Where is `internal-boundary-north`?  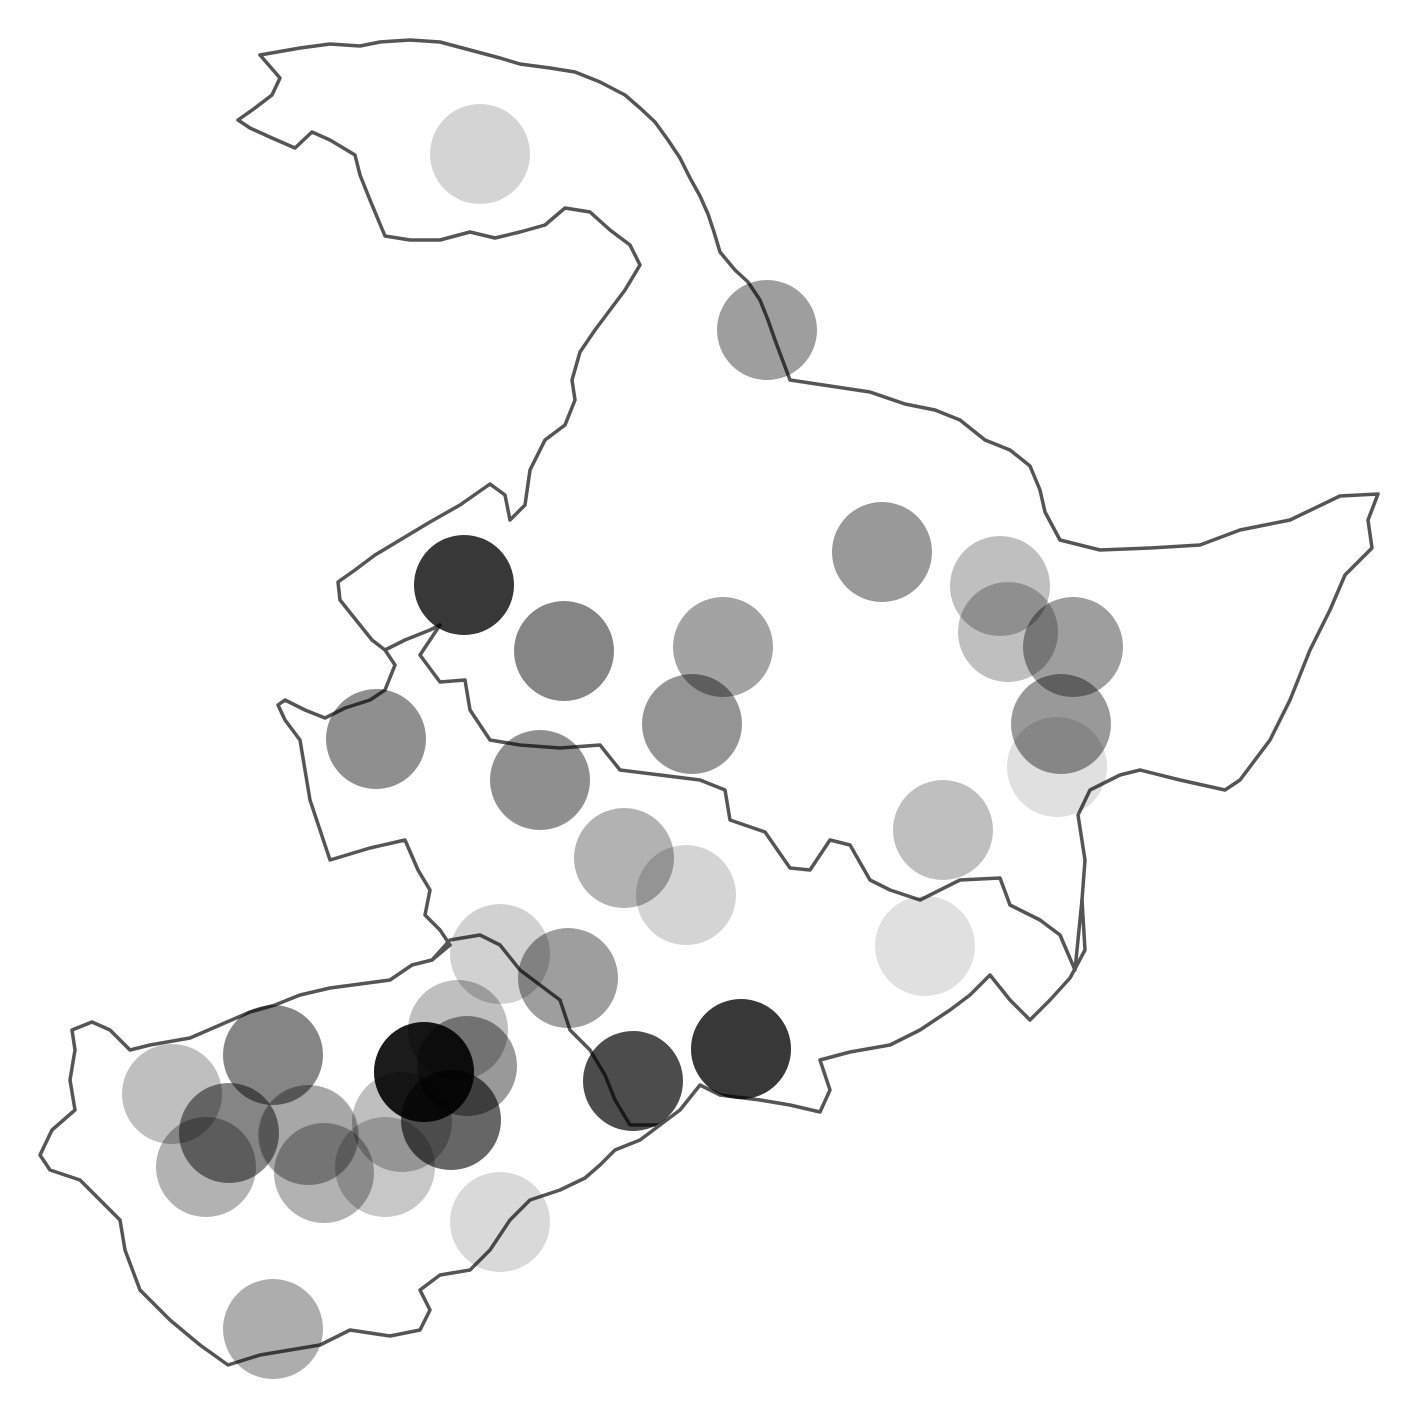 internal-boundary-north is located at coordinates (733, 797).